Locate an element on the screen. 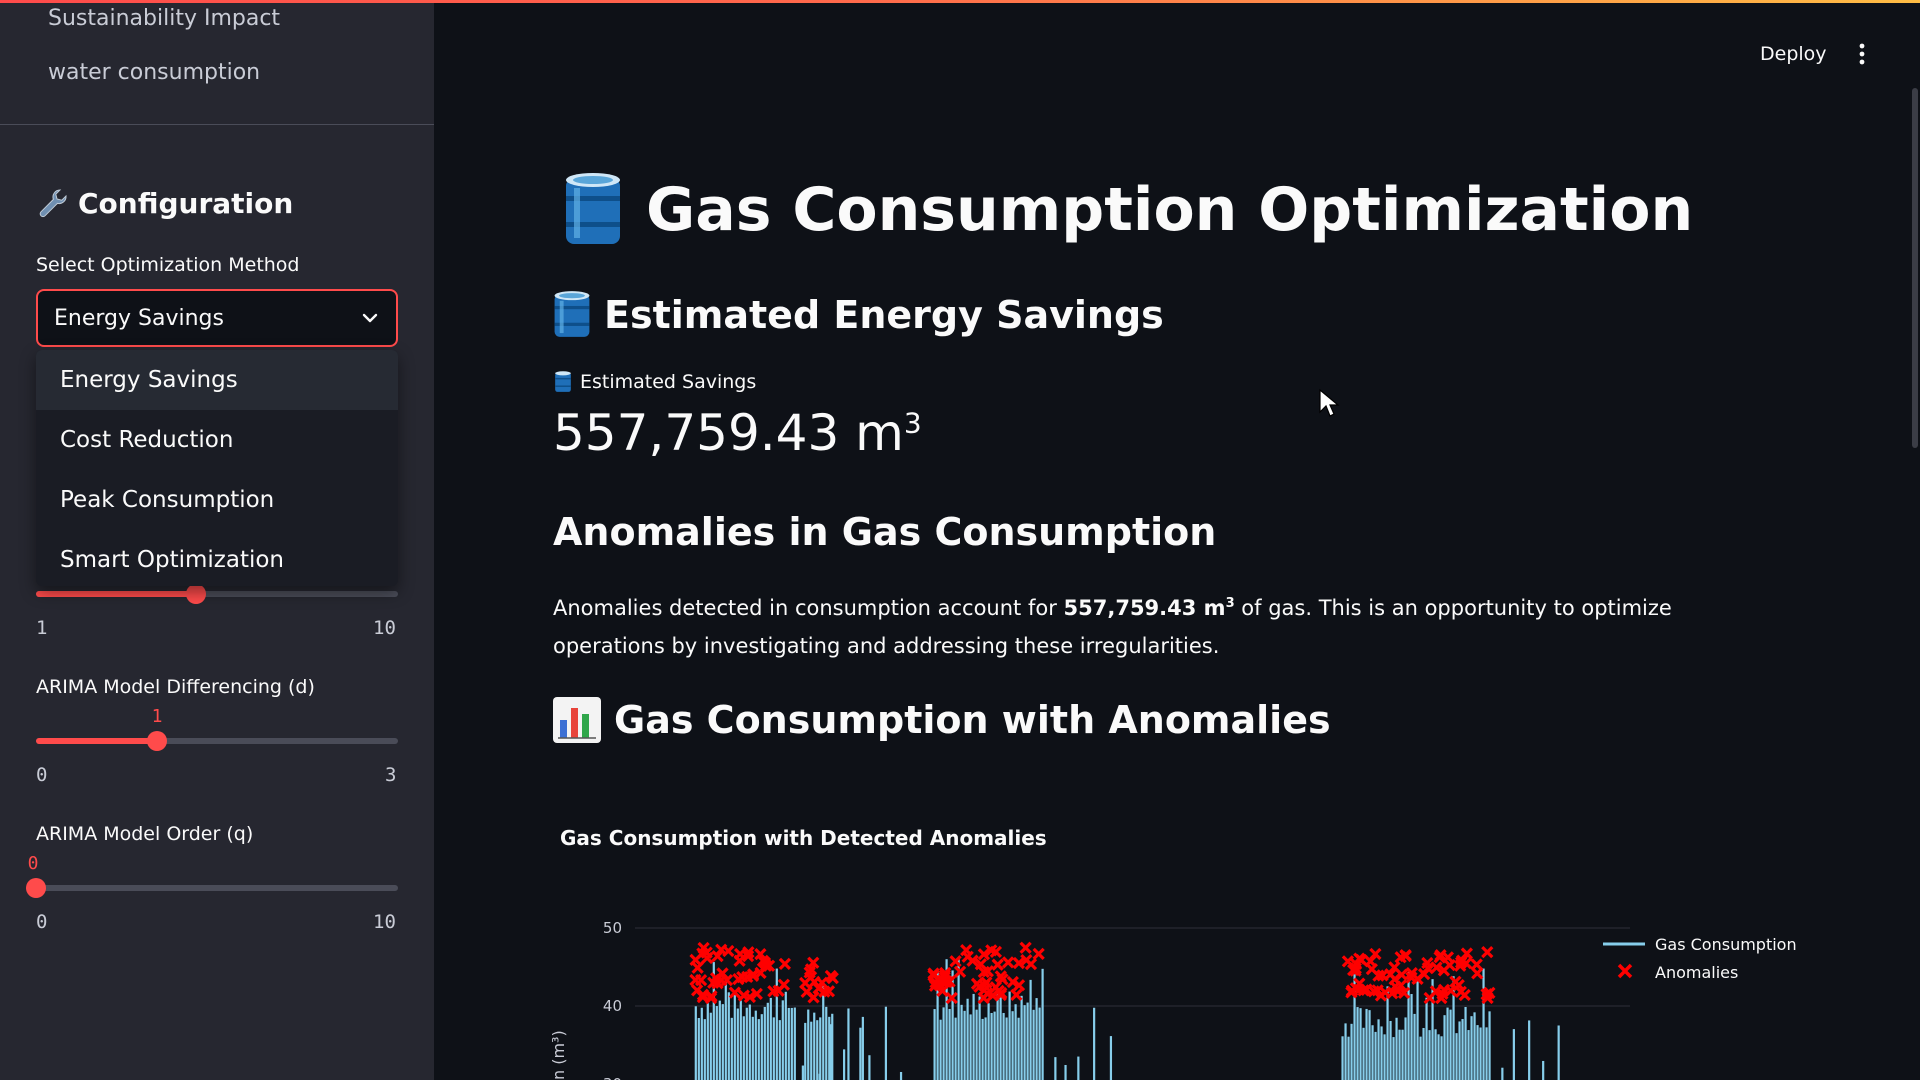 The image size is (1920, 1080). arima-d-slider-thumb is located at coordinates (157, 741).